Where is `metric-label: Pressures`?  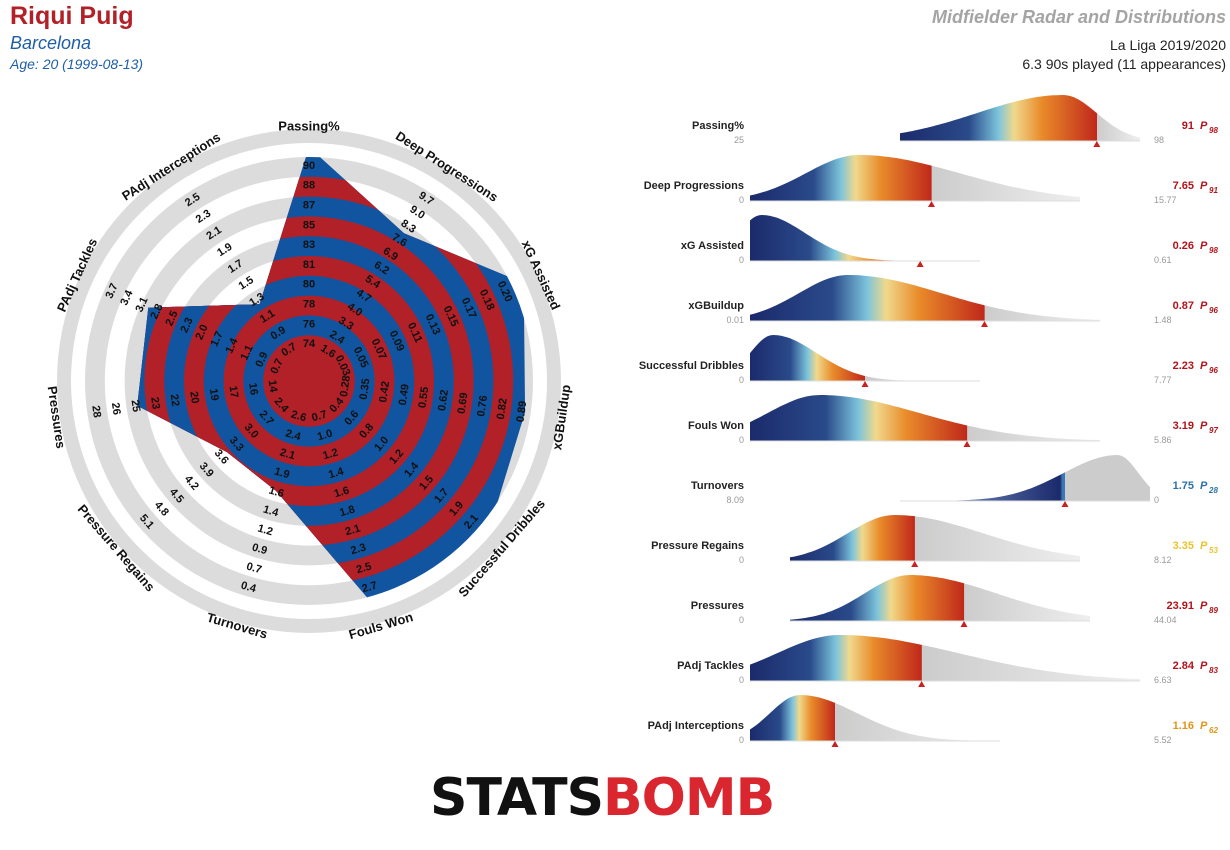 metric-label: Pressures is located at coordinates (717, 606).